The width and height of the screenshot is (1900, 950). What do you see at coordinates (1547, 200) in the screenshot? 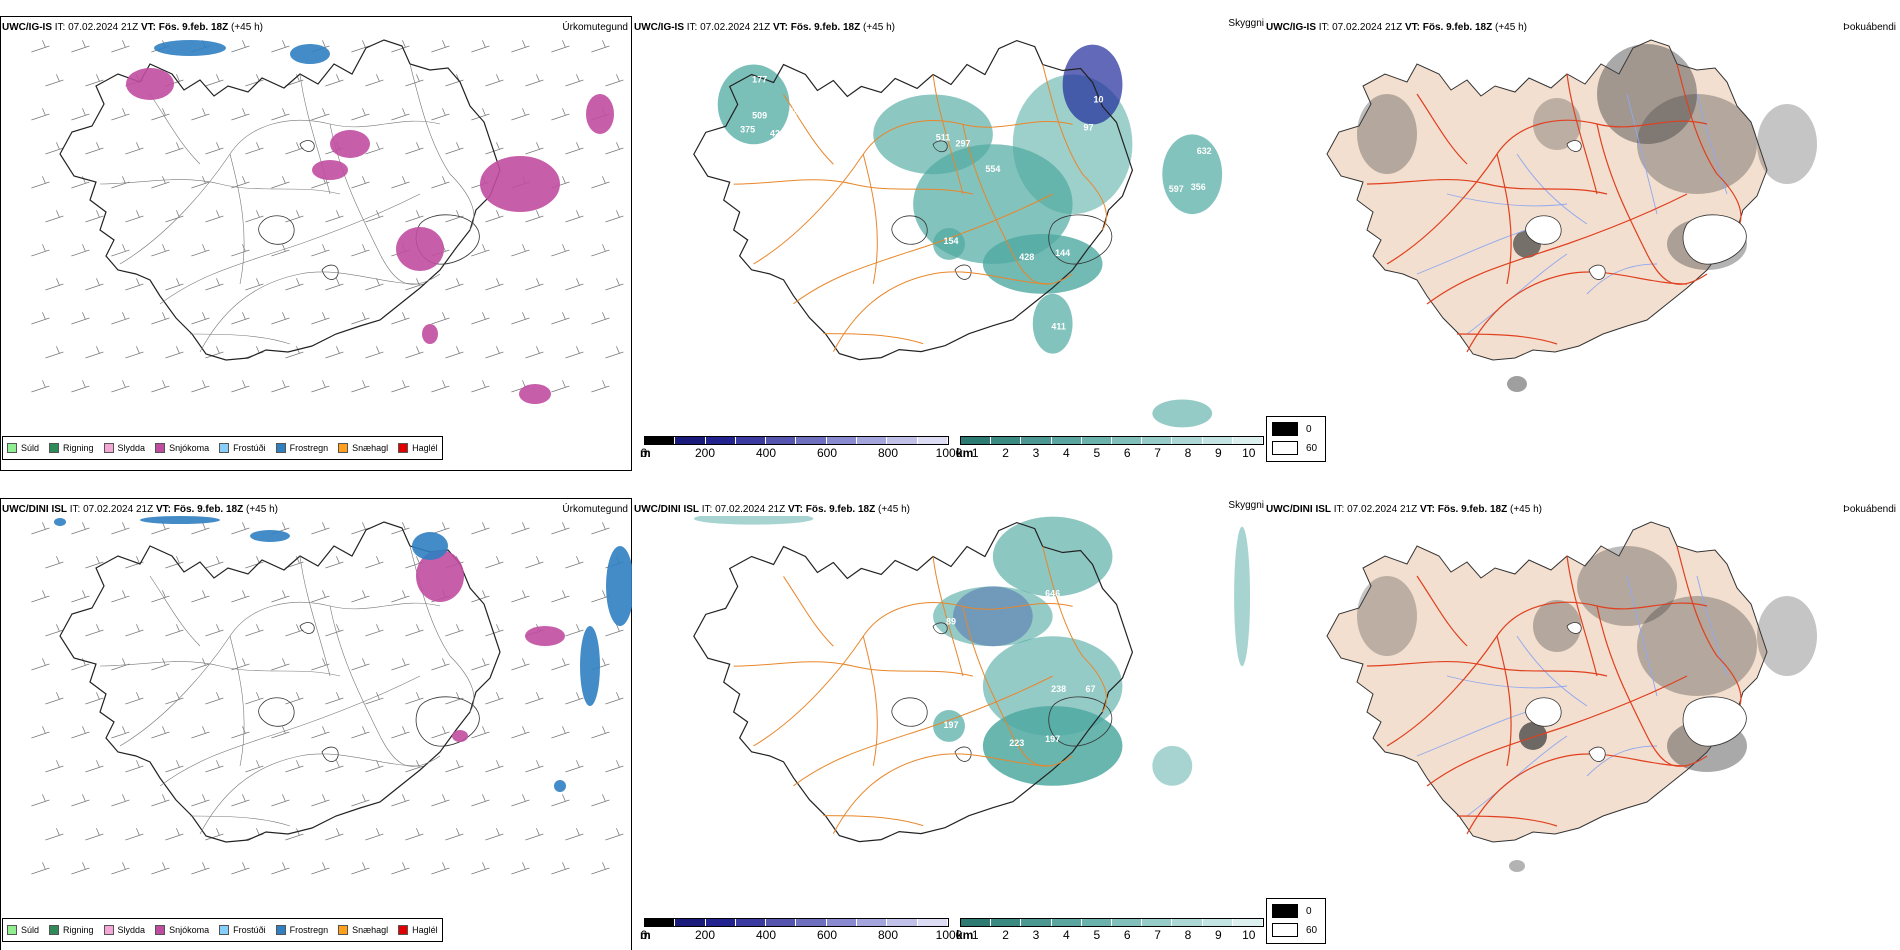
I see `iceland-land` at bounding box center [1547, 200].